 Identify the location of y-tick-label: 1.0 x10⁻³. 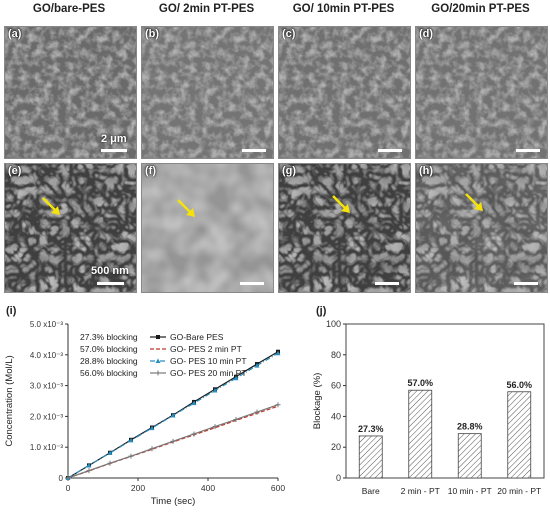
(46, 447).